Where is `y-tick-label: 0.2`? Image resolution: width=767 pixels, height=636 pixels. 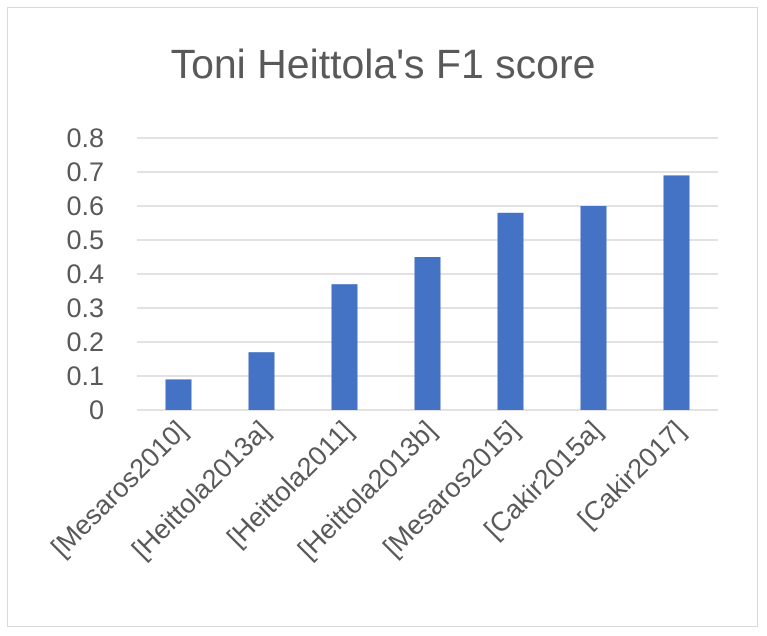
y-tick-label: 0.2 is located at coordinates (85, 342).